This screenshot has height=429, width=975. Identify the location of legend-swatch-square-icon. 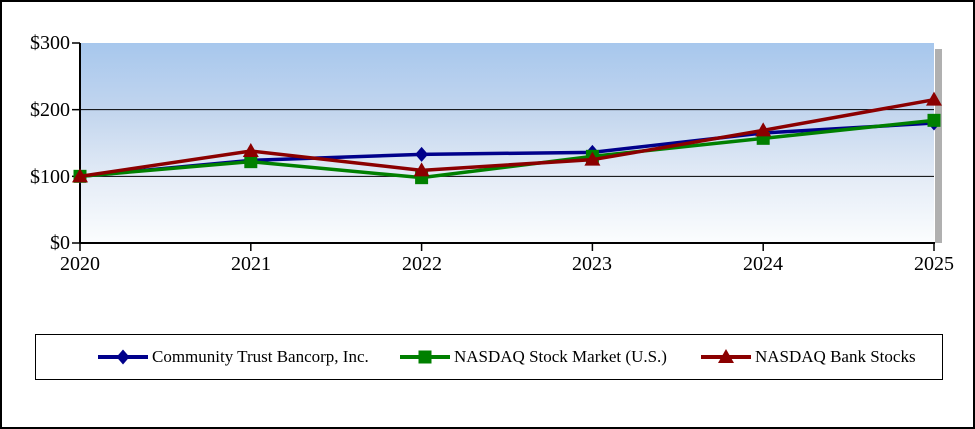
(425, 357).